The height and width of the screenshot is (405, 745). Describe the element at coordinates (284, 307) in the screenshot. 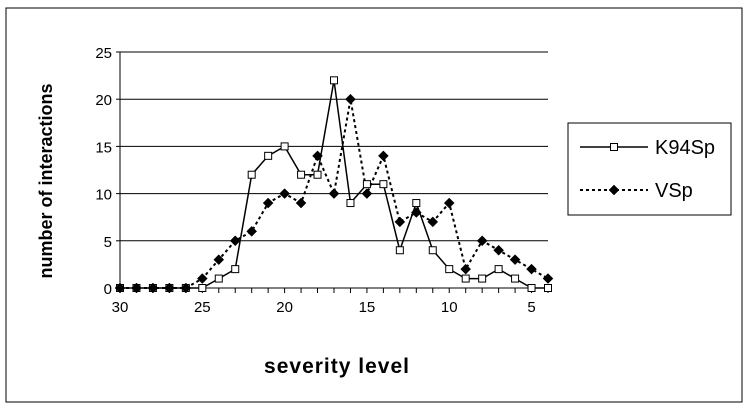

I see `x-tick-label: 20` at that location.